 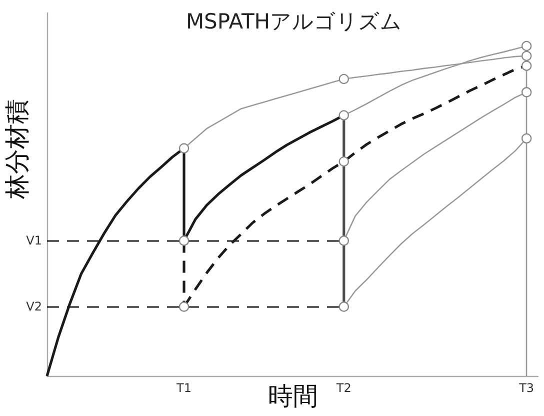 What do you see at coordinates (34, 307) in the screenshot?
I see `ref-line-label: V2` at bounding box center [34, 307].